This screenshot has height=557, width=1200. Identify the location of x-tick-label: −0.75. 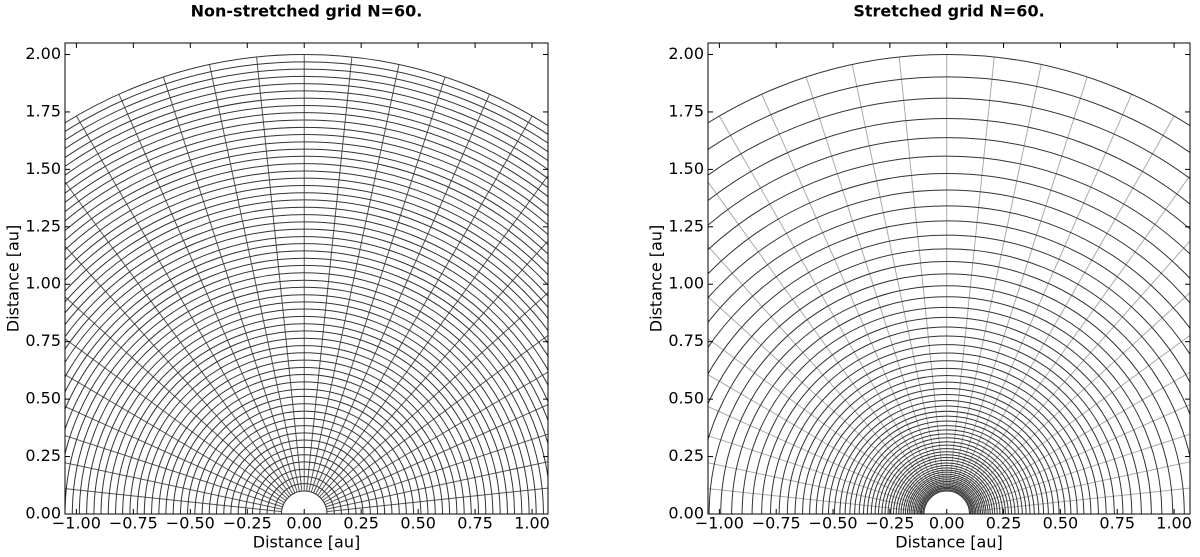
(776, 523).